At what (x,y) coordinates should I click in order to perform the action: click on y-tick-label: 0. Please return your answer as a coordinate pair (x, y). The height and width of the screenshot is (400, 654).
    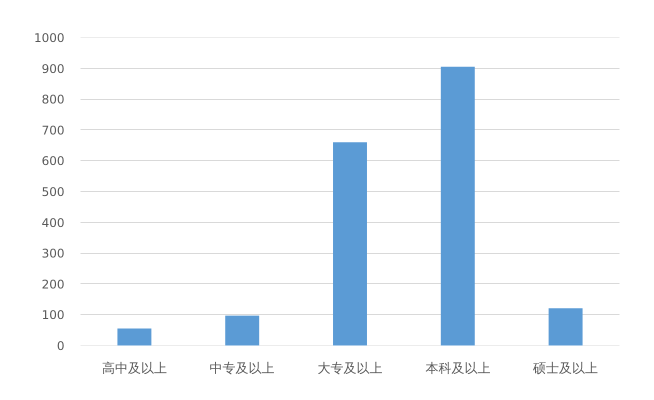
    Looking at the image, I should click on (60, 346).